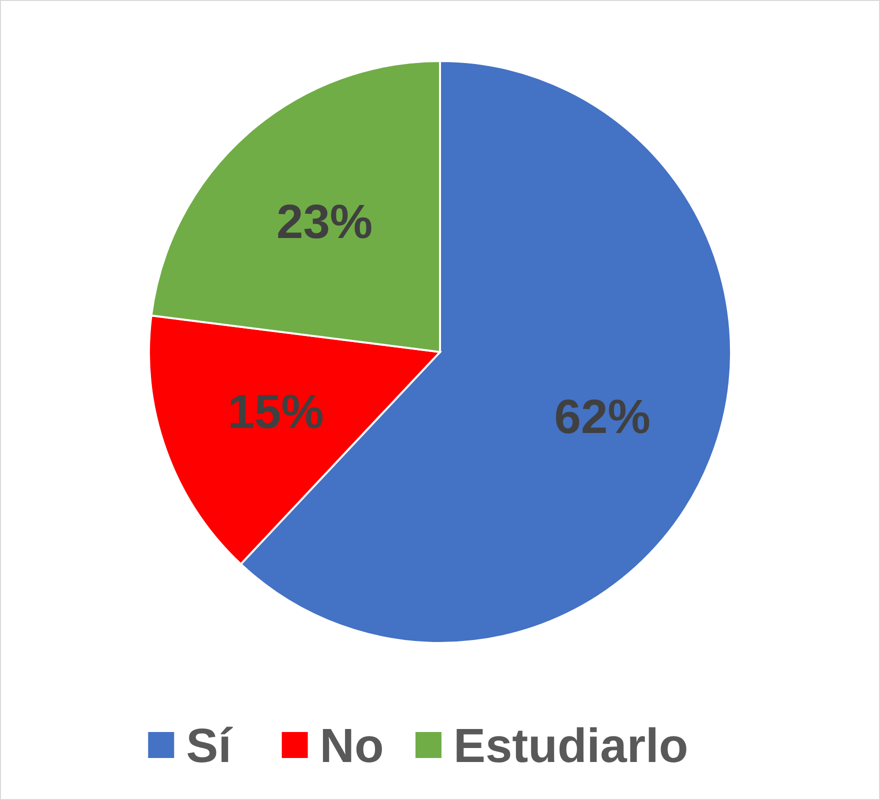  Describe the element at coordinates (570, 746) in the screenshot. I see `legend-label: Estudiarlo` at that location.